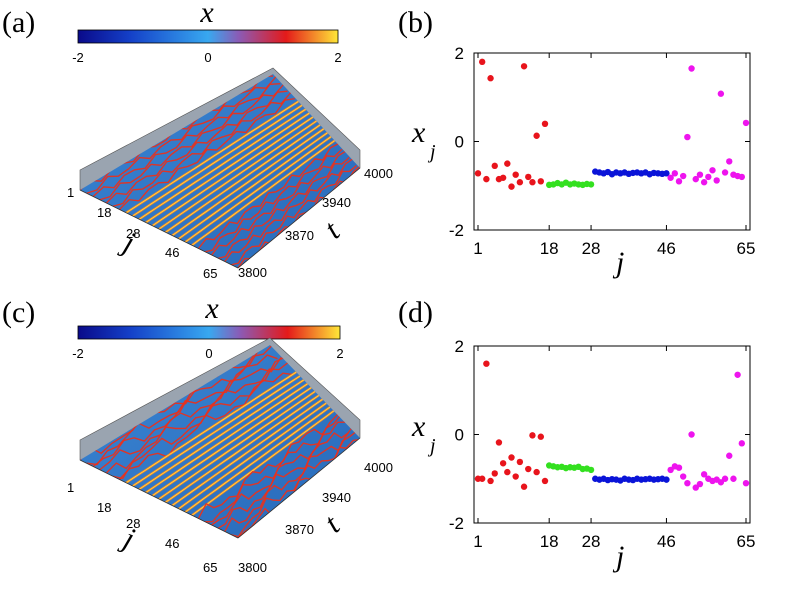  What do you see at coordinates (612, 434) in the screenshot?
I see `plot-frame-d` at bounding box center [612, 434].